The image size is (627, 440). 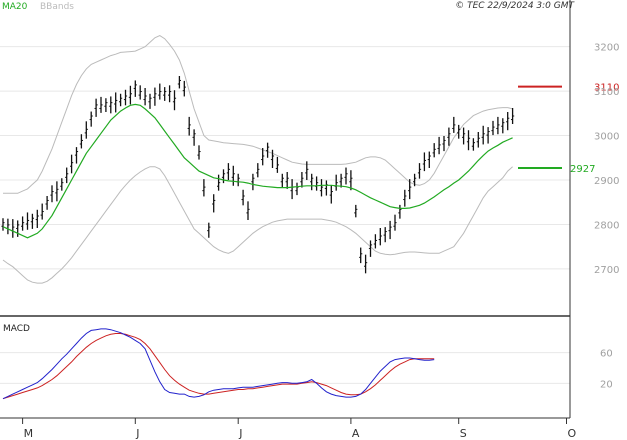 I want to click on legend-bbands: BBands, so click(x=57, y=7).